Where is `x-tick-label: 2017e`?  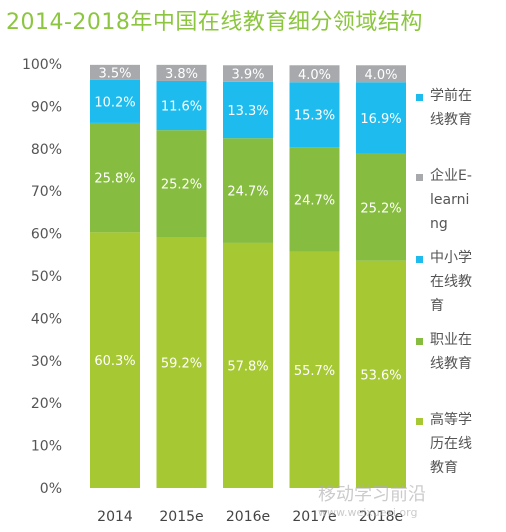
x-tick-label: 2017e is located at coordinates (314, 517).